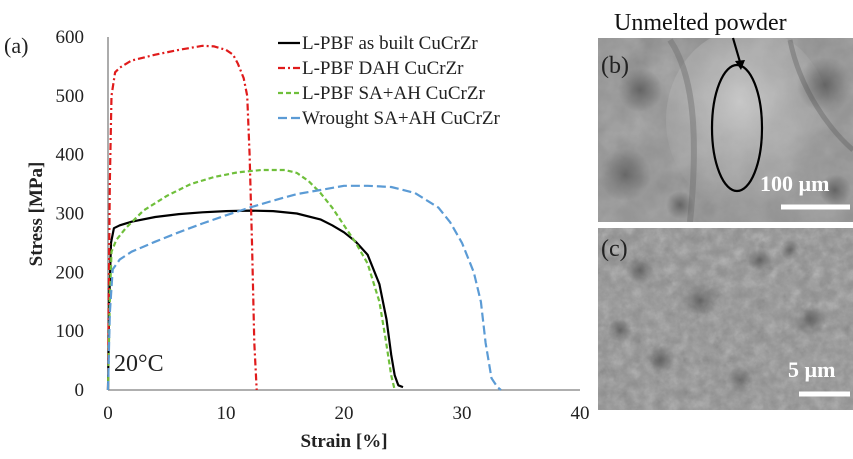 The width and height of the screenshot is (853, 459). Describe the element at coordinates (70, 331) in the screenshot. I see `y-tick-label: 100` at that location.